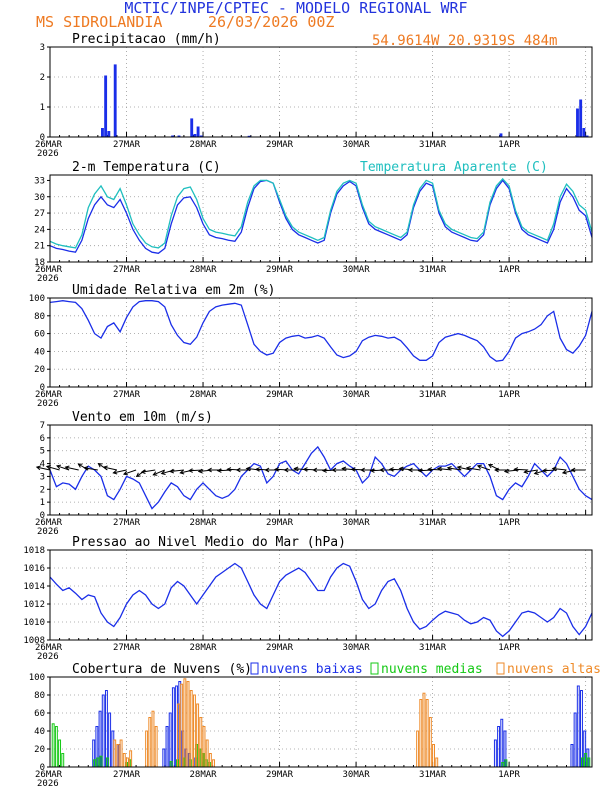  Describe the element at coordinates (39, 263) in the screenshot. I see `y-tick-label: 18` at that location.